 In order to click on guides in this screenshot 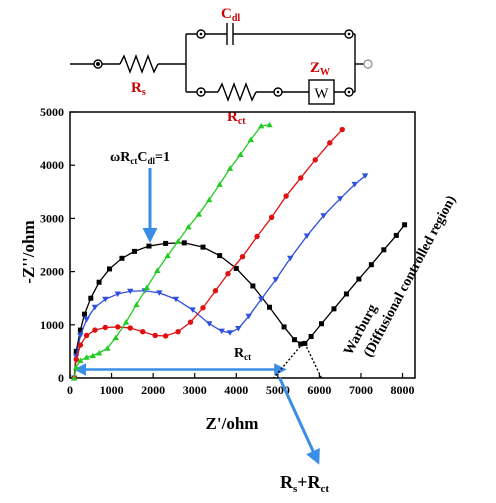, I will do `click(198, 403)`.